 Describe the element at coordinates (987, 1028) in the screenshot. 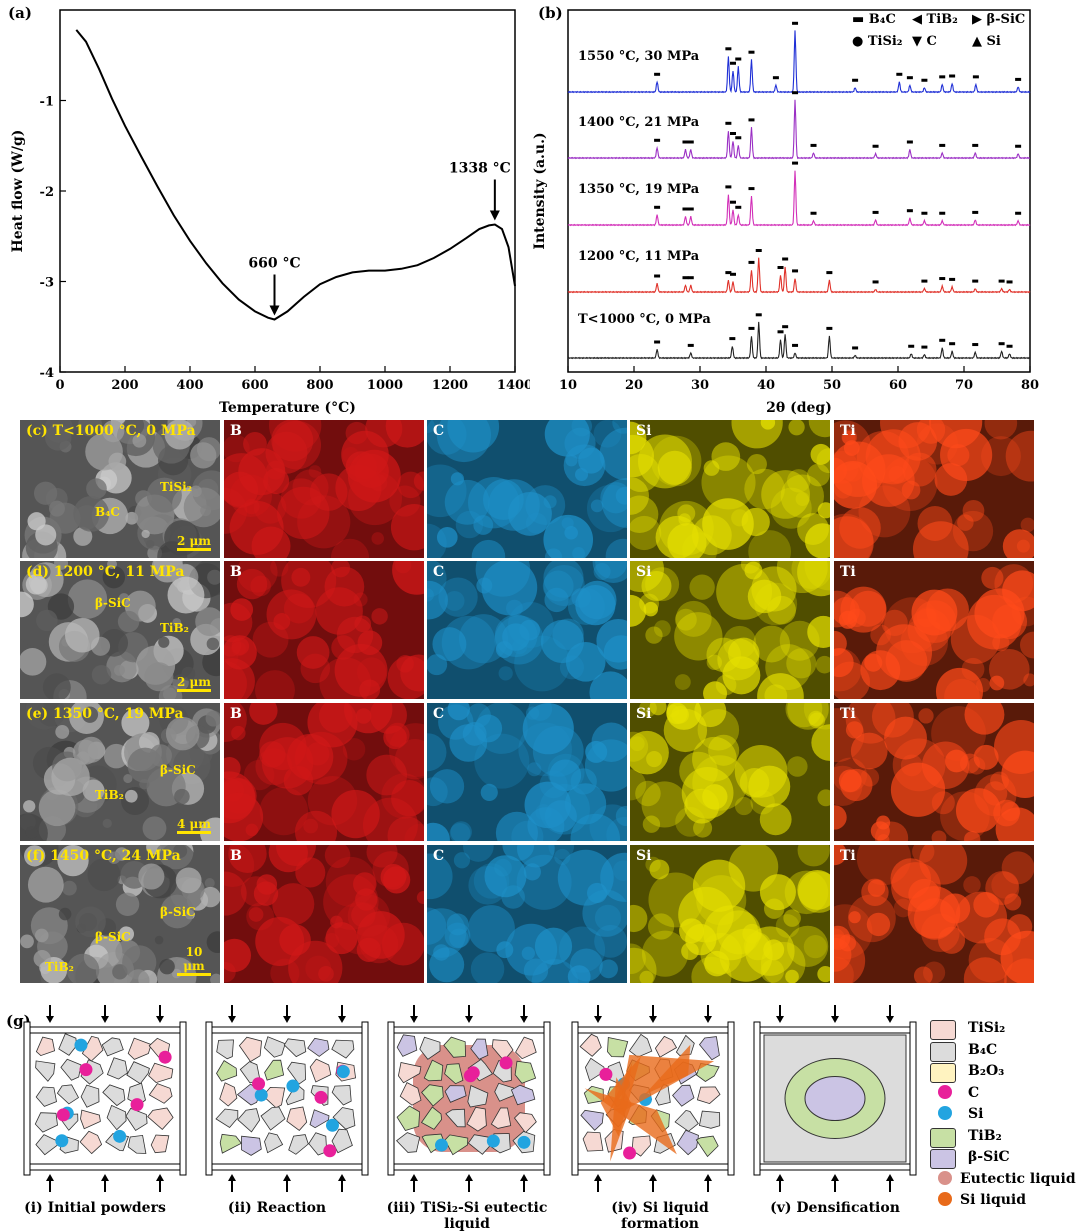

I see `legend-label: TiSi₂` at that location.